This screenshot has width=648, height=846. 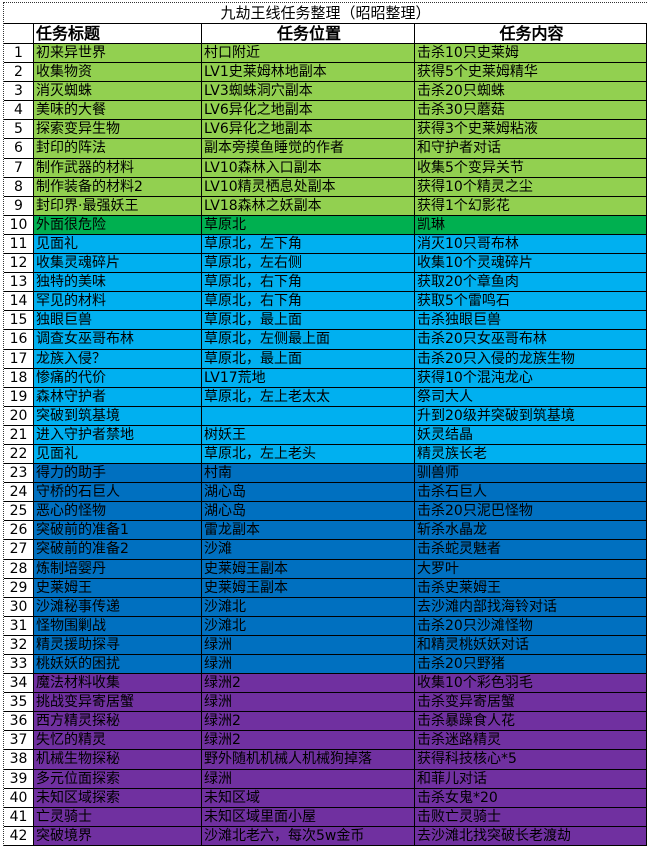 I want to click on quest-title-cell: 美味的大餐, so click(x=118, y=110).